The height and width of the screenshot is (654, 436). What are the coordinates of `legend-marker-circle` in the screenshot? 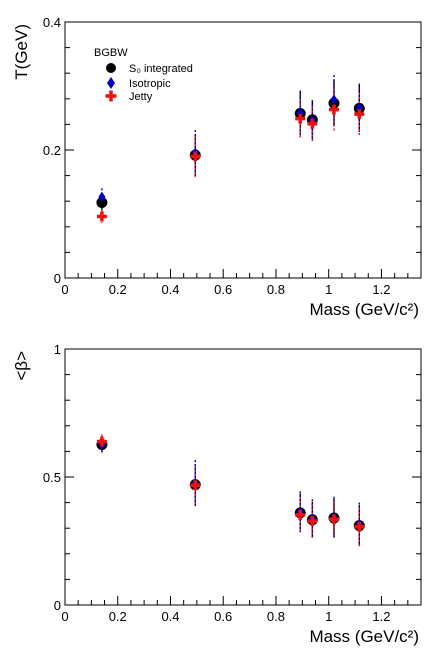 It's located at (111, 68).